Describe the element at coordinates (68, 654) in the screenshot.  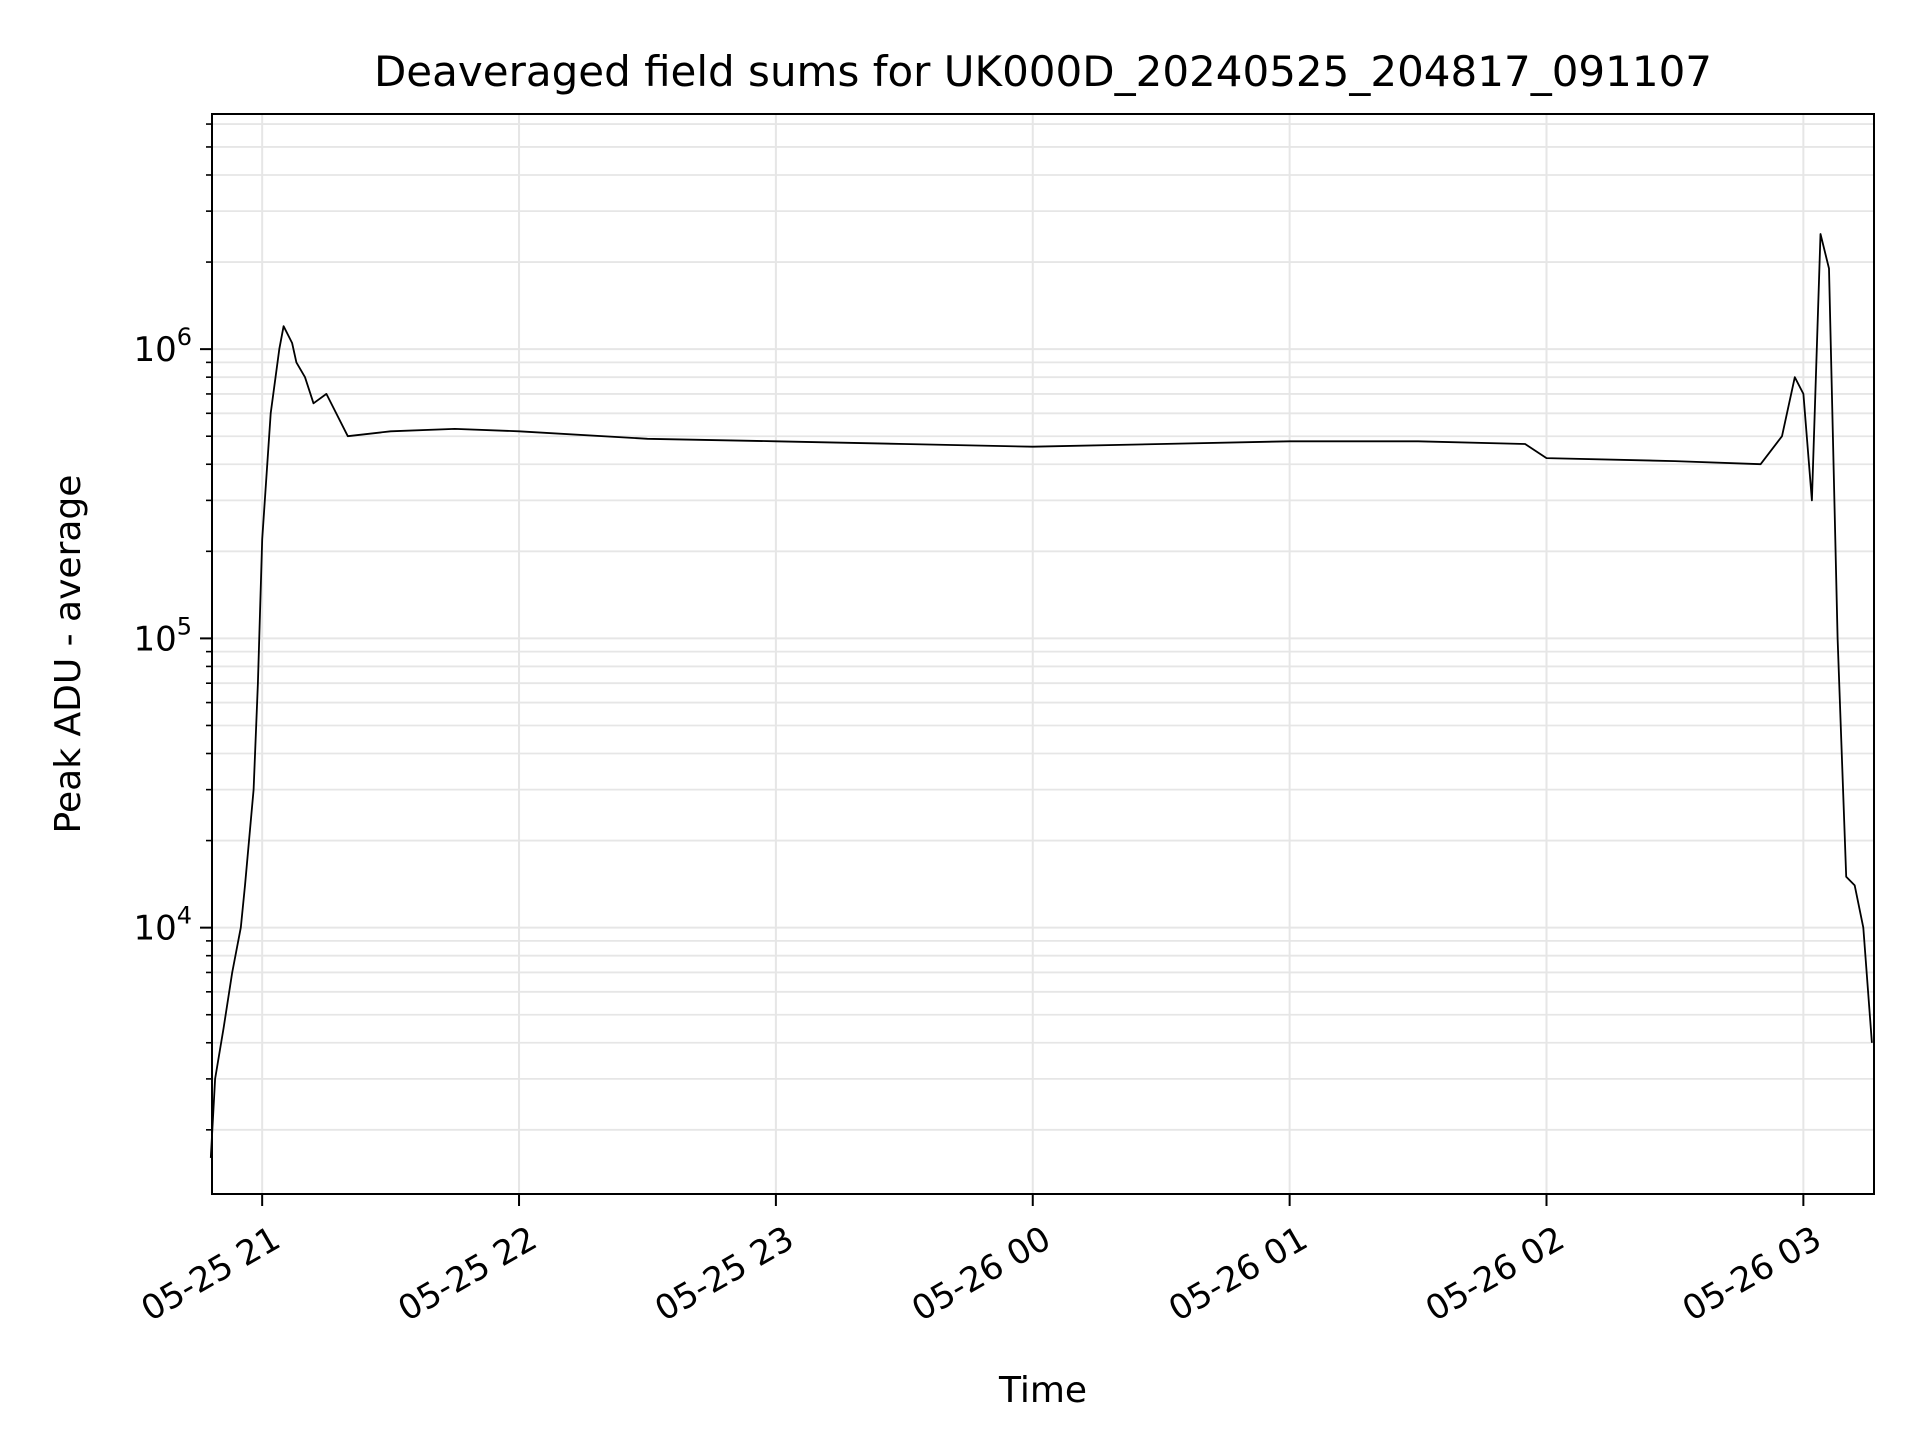
I see `y-axis-label: Peak ADU - average` at that location.